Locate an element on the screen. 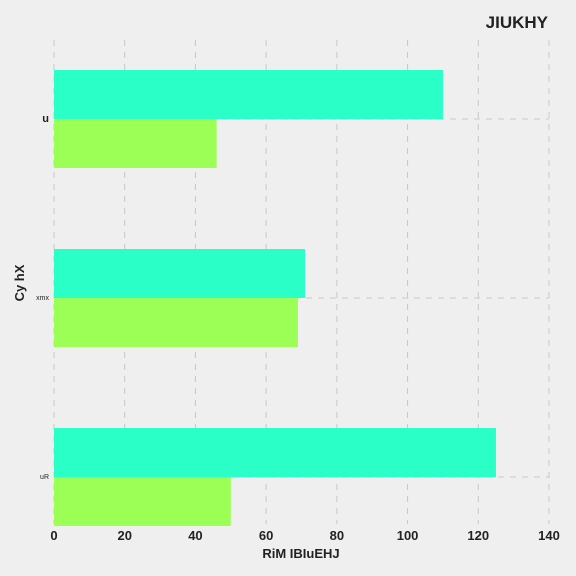  y-tick-label: xmx is located at coordinates (42, 298).